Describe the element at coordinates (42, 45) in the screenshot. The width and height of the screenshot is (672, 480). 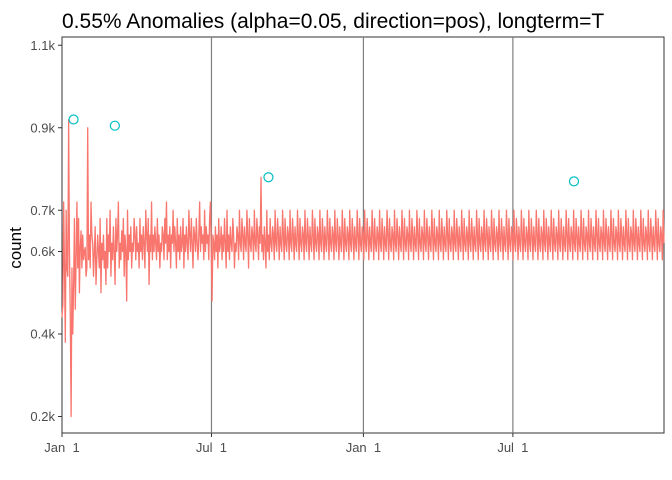
I see `y-tick-label-5: 1.1k` at that location.